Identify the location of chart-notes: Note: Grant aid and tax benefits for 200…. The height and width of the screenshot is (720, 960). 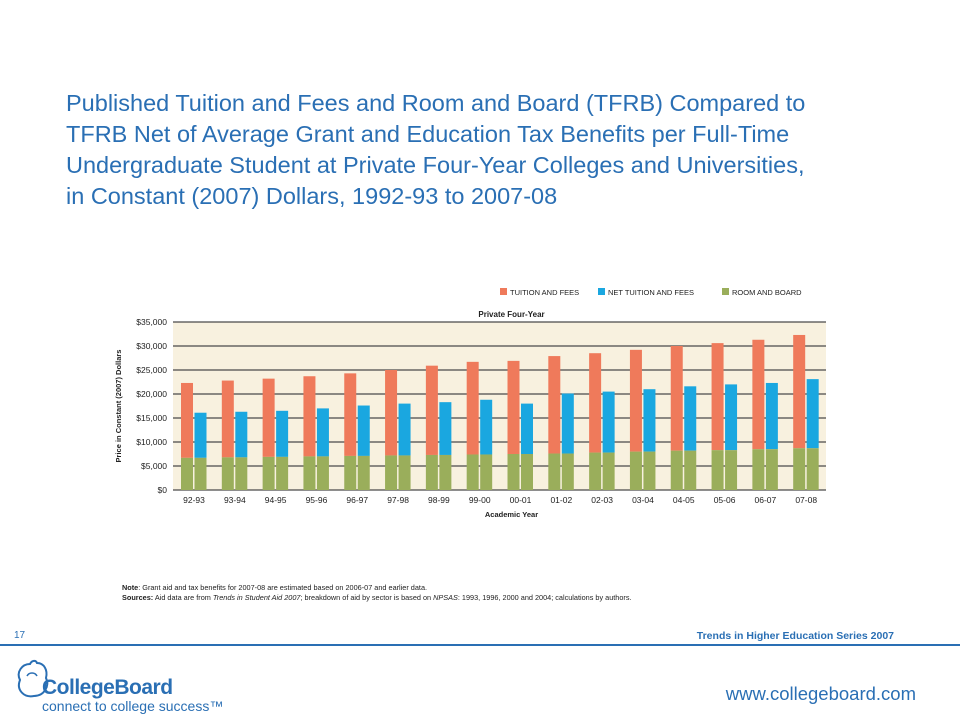
(482, 593).